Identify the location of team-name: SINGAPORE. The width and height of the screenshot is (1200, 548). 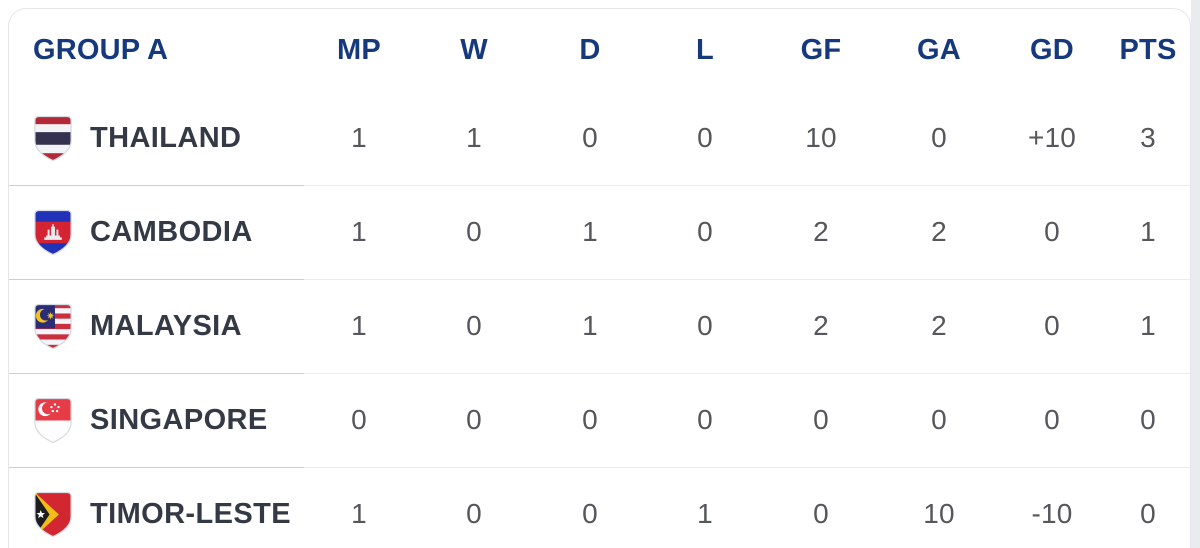
(179, 419).